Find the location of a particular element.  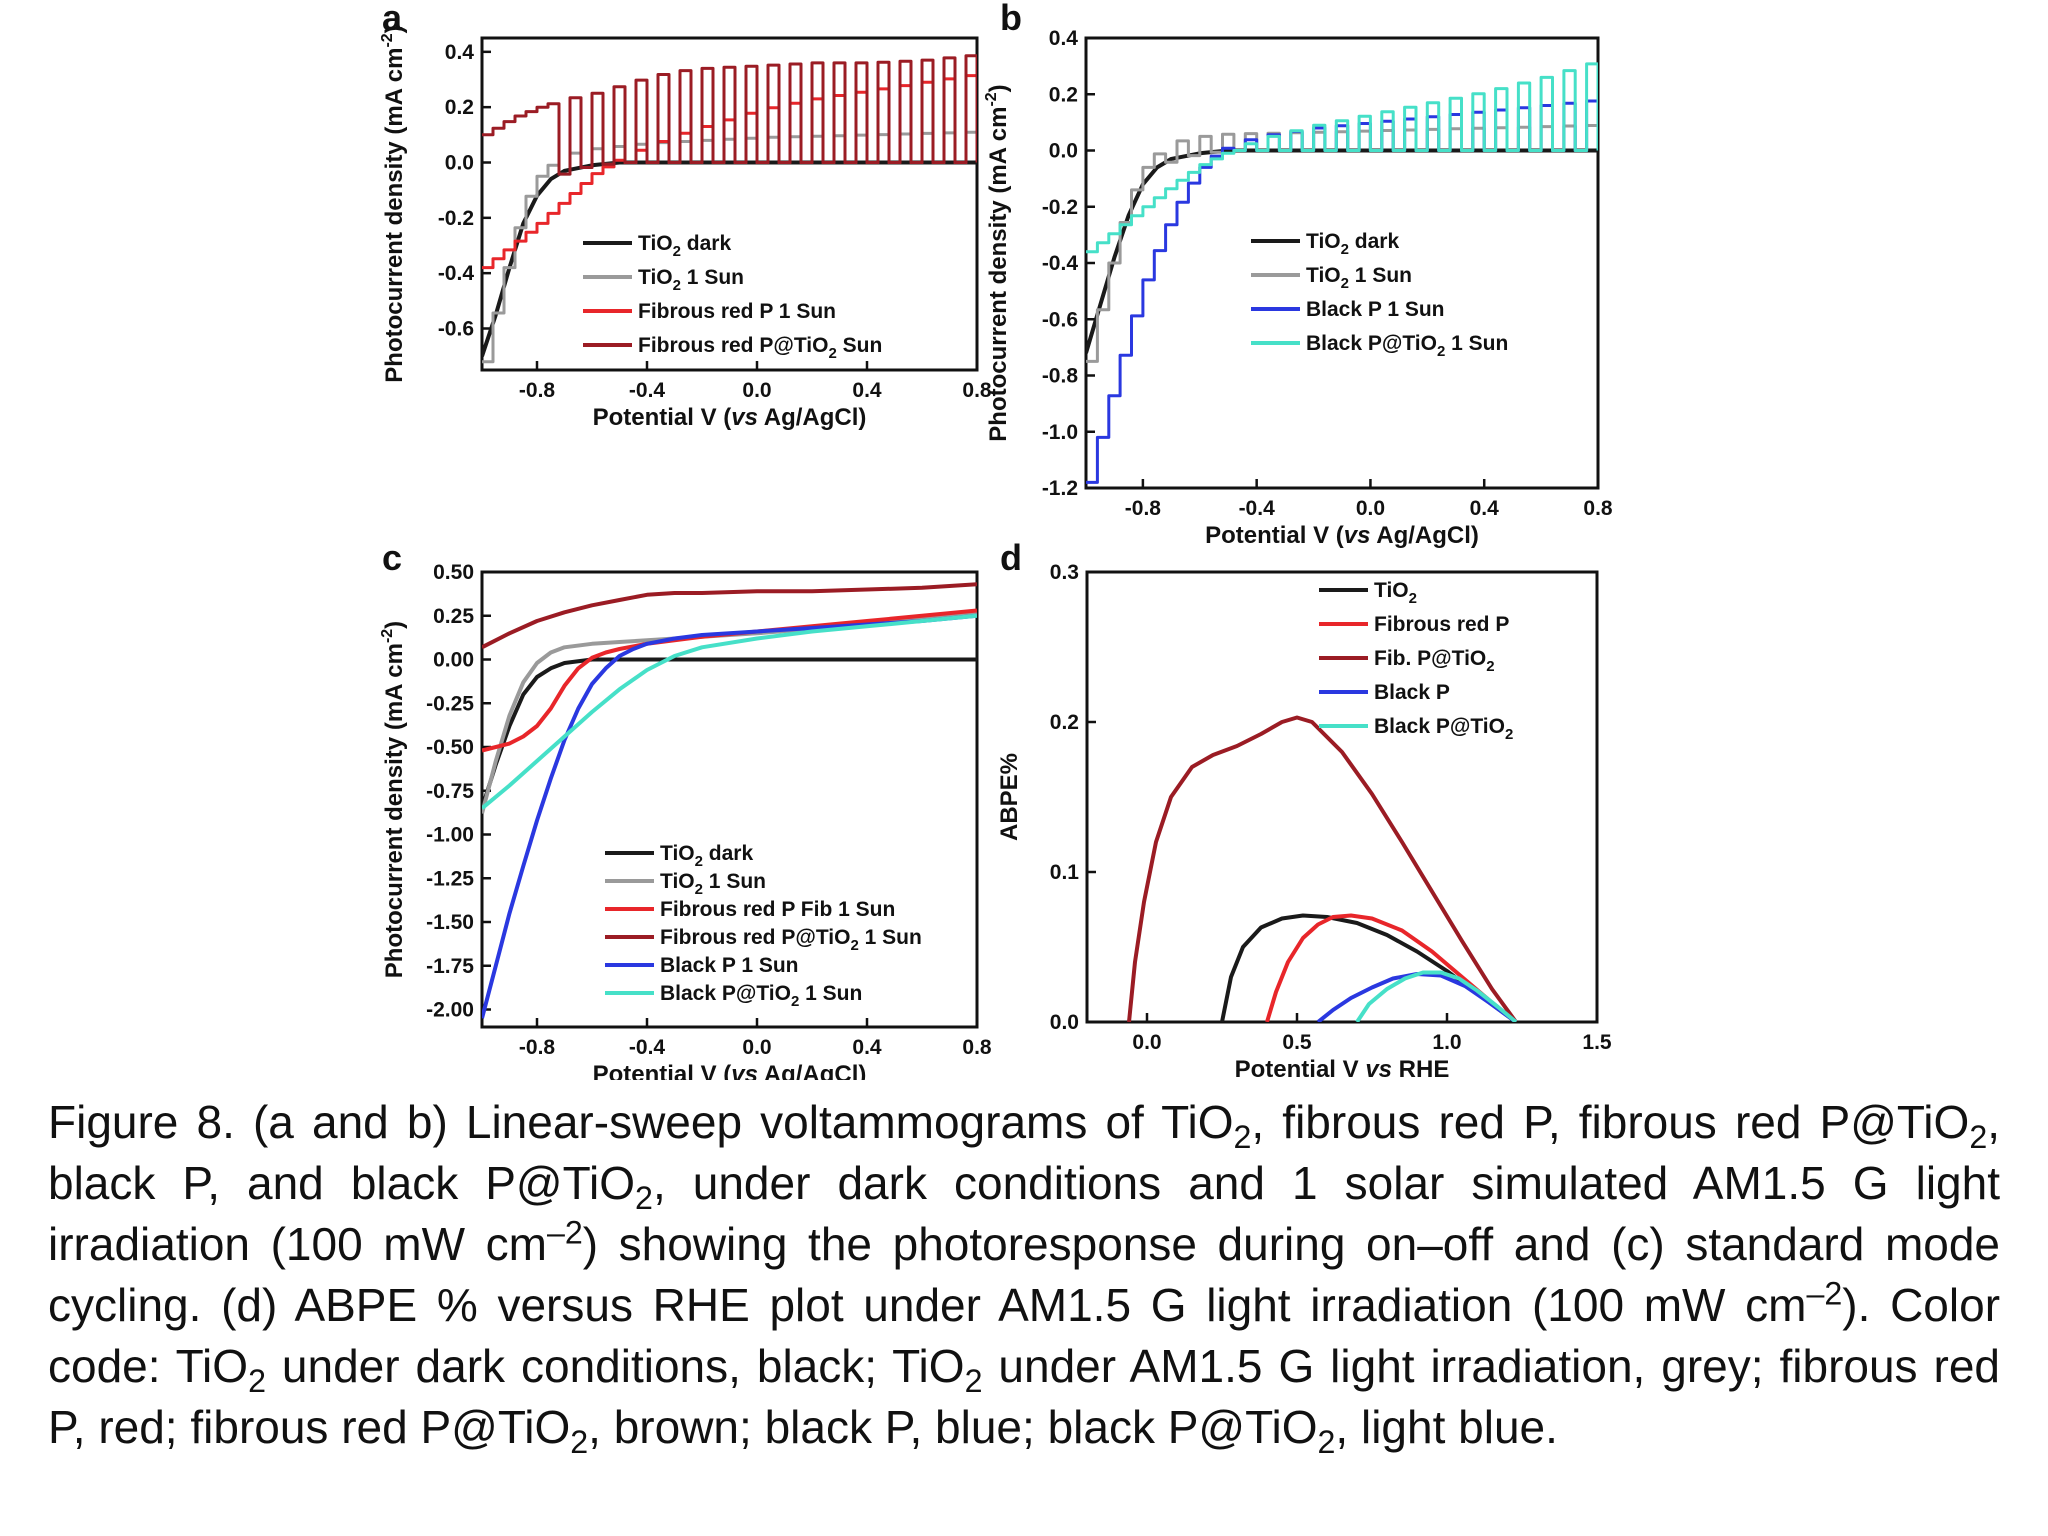

legend-label: Black P@TiO2 is located at coordinates (1443, 729).